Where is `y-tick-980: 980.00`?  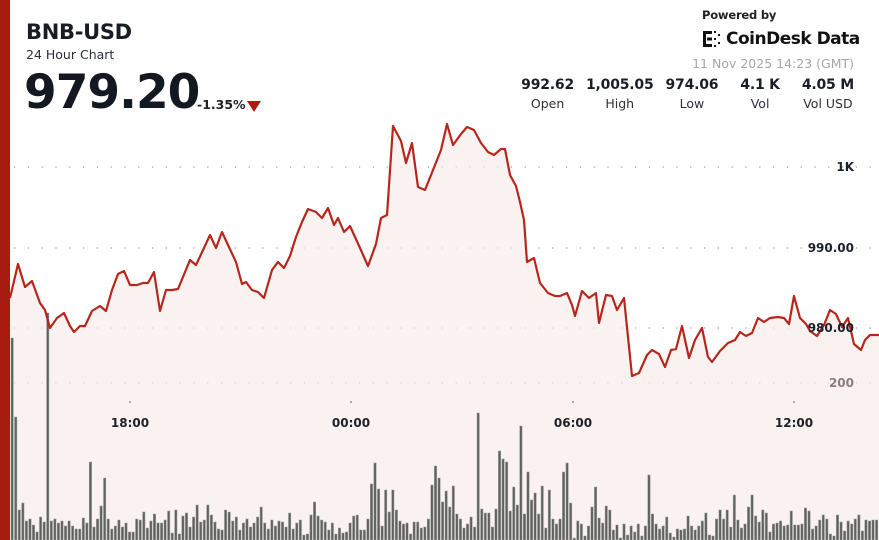
y-tick-980: 980.00 is located at coordinates (830, 328).